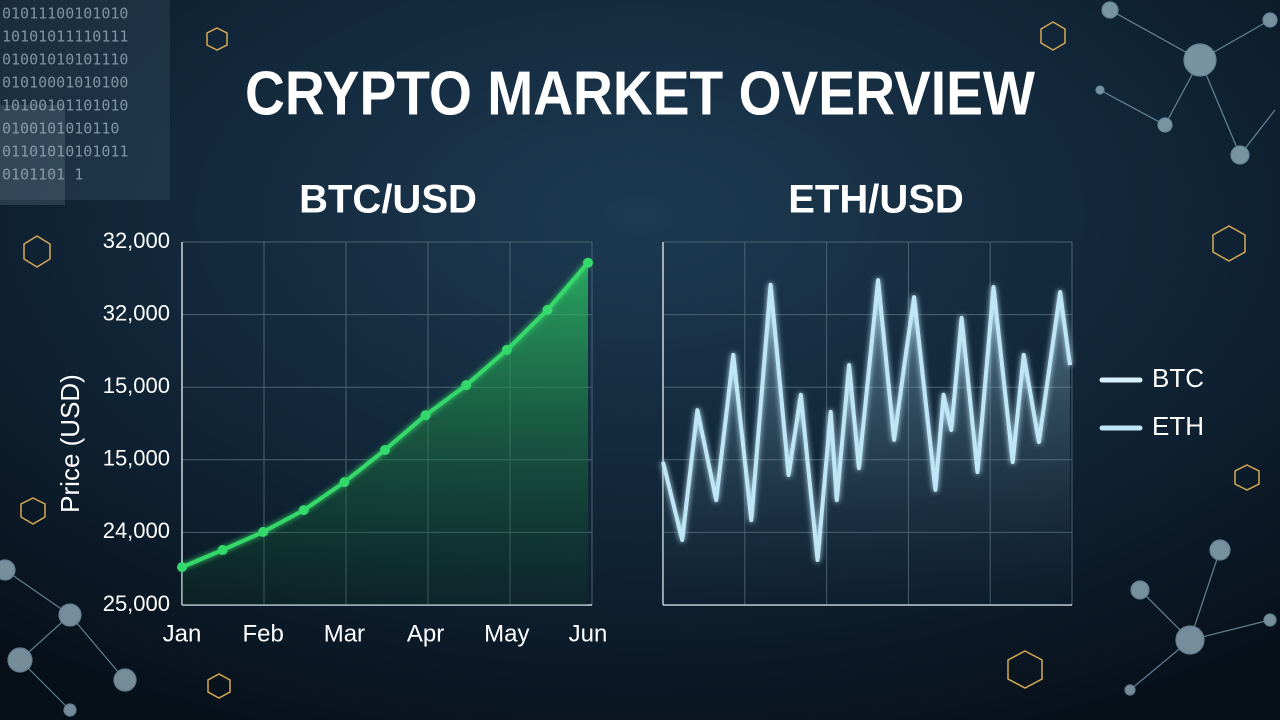 This screenshot has height=720, width=1280. What do you see at coordinates (588, 633) in the screenshot?
I see `x-tick-label: Jun` at bounding box center [588, 633].